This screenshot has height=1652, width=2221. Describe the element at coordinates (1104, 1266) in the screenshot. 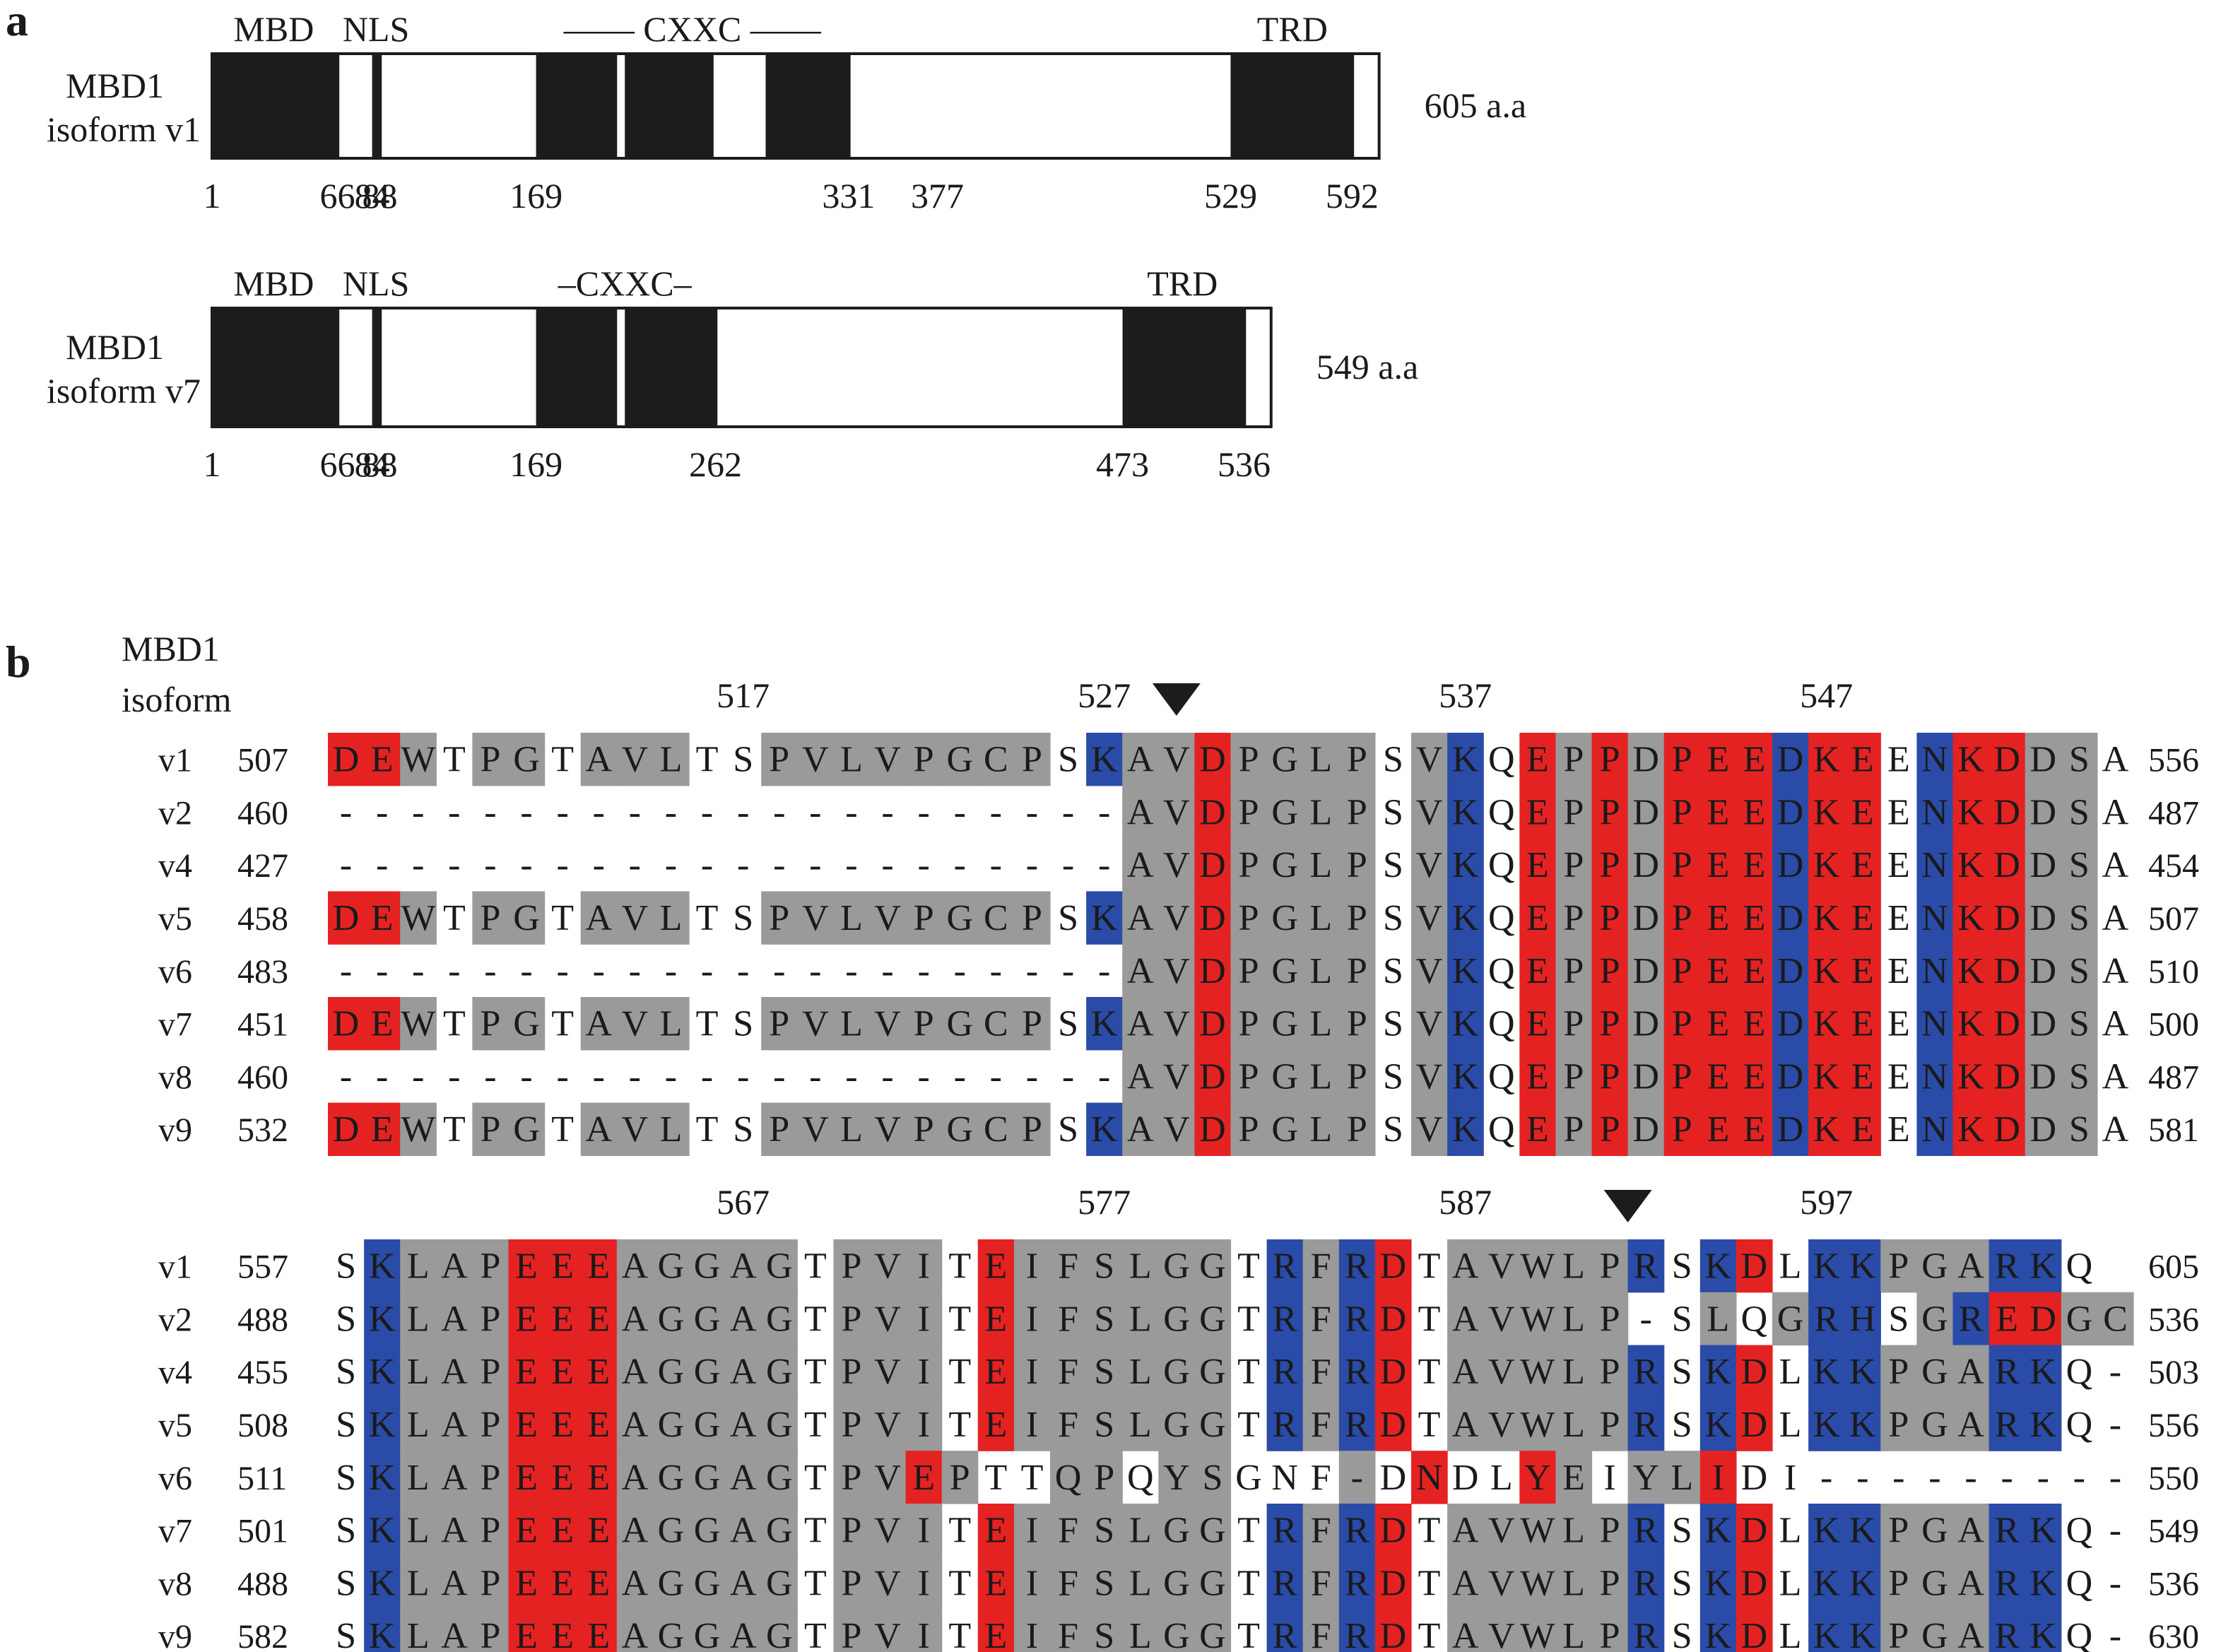

I see `residue-letter: S` at that location.